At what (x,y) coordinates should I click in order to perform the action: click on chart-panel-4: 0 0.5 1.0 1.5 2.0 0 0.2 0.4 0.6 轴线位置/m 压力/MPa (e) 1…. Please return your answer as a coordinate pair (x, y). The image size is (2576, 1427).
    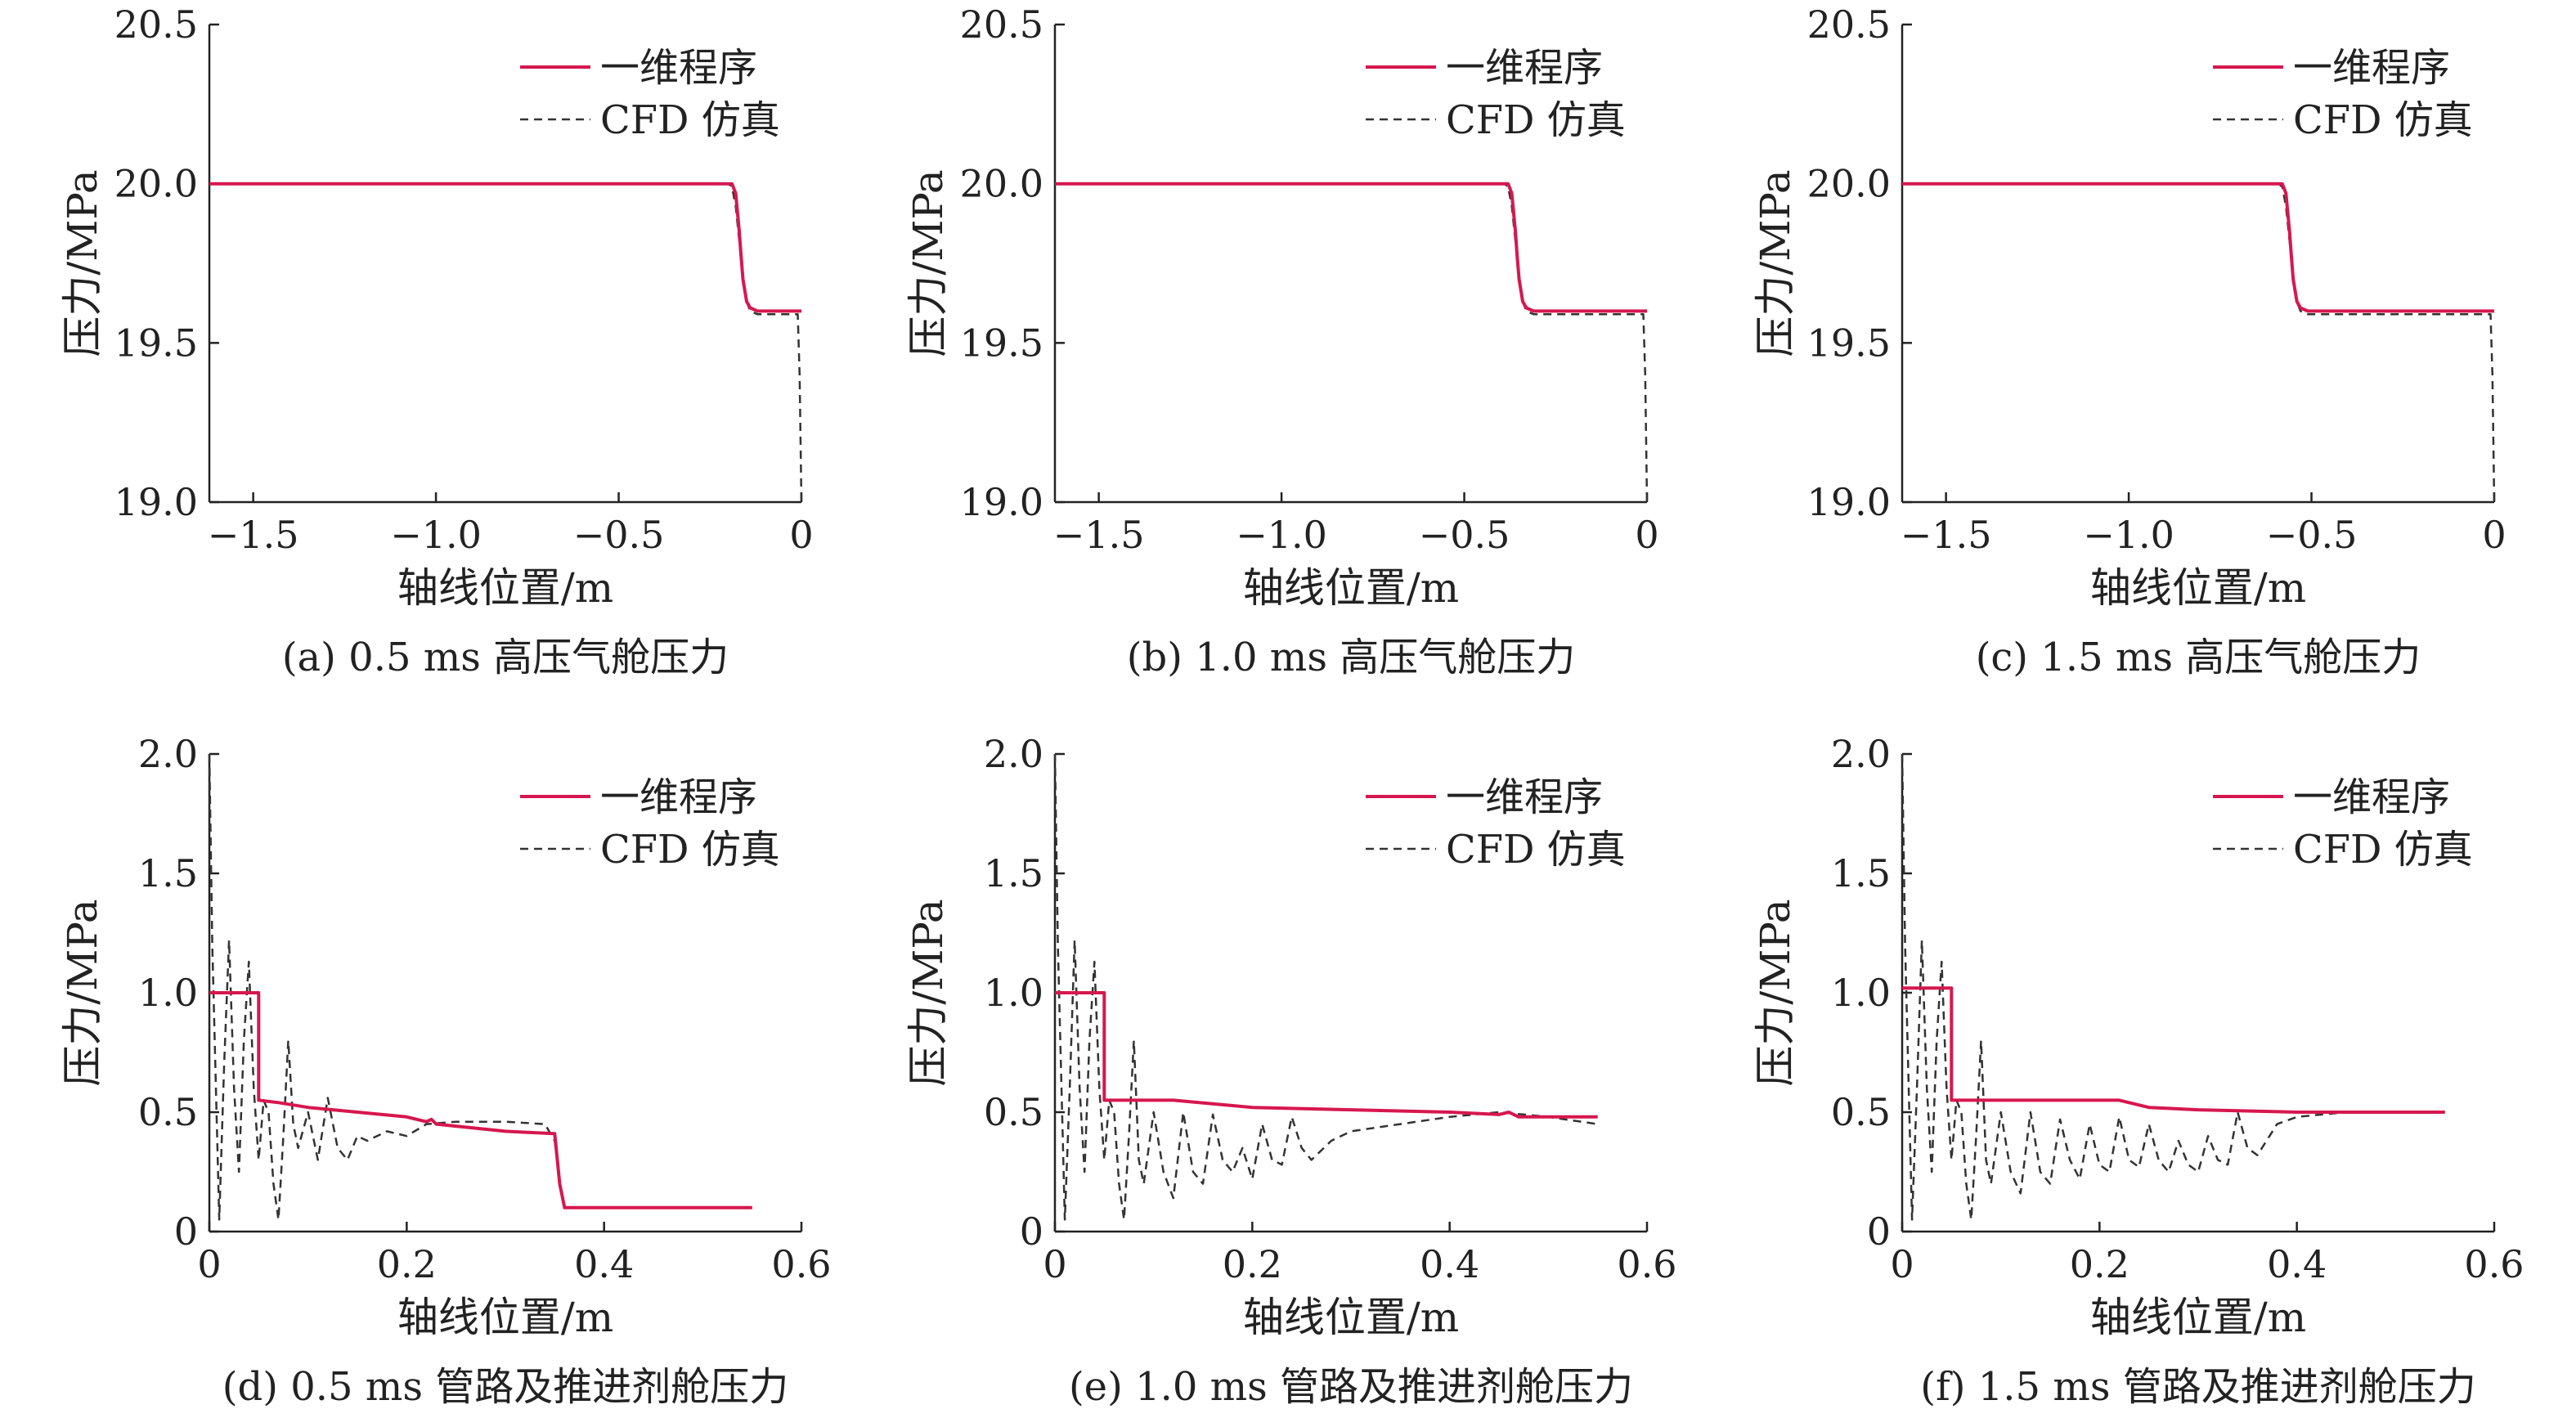
    Looking at the image, I should click on (1290, 1071).